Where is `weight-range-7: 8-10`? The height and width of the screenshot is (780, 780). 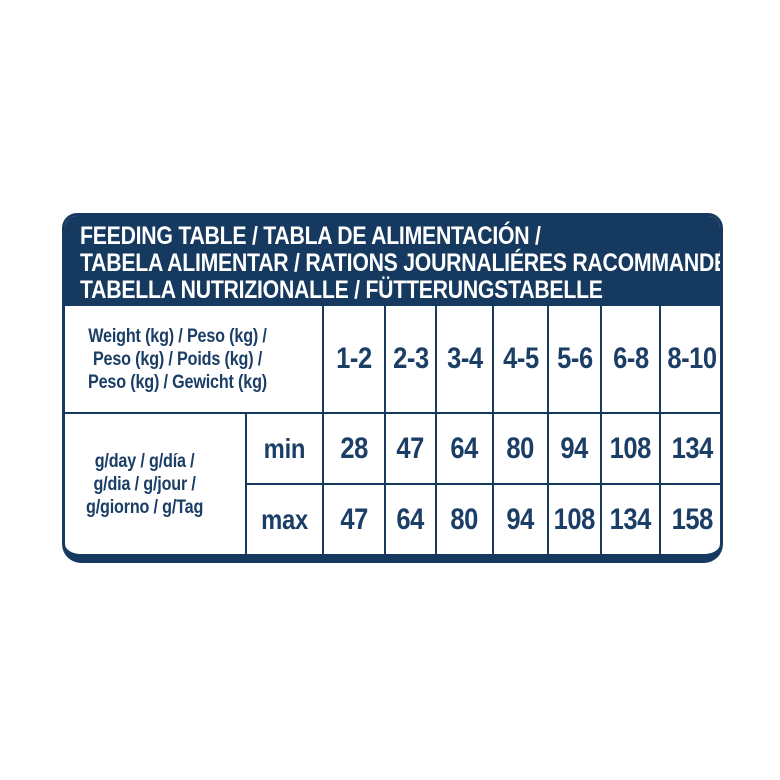 weight-range-7: 8-10 is located at coordinates (692, 358).